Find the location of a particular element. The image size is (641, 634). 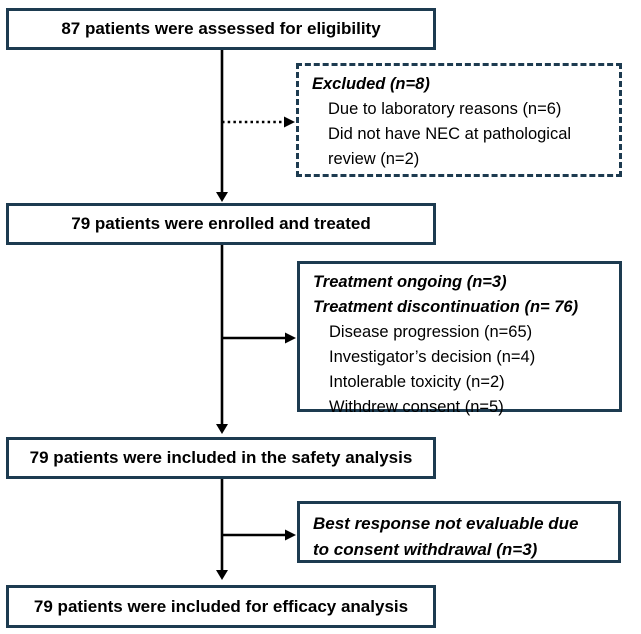

treatment-item: Withdrew consent (n=5) is located at coordinates (416, 407).